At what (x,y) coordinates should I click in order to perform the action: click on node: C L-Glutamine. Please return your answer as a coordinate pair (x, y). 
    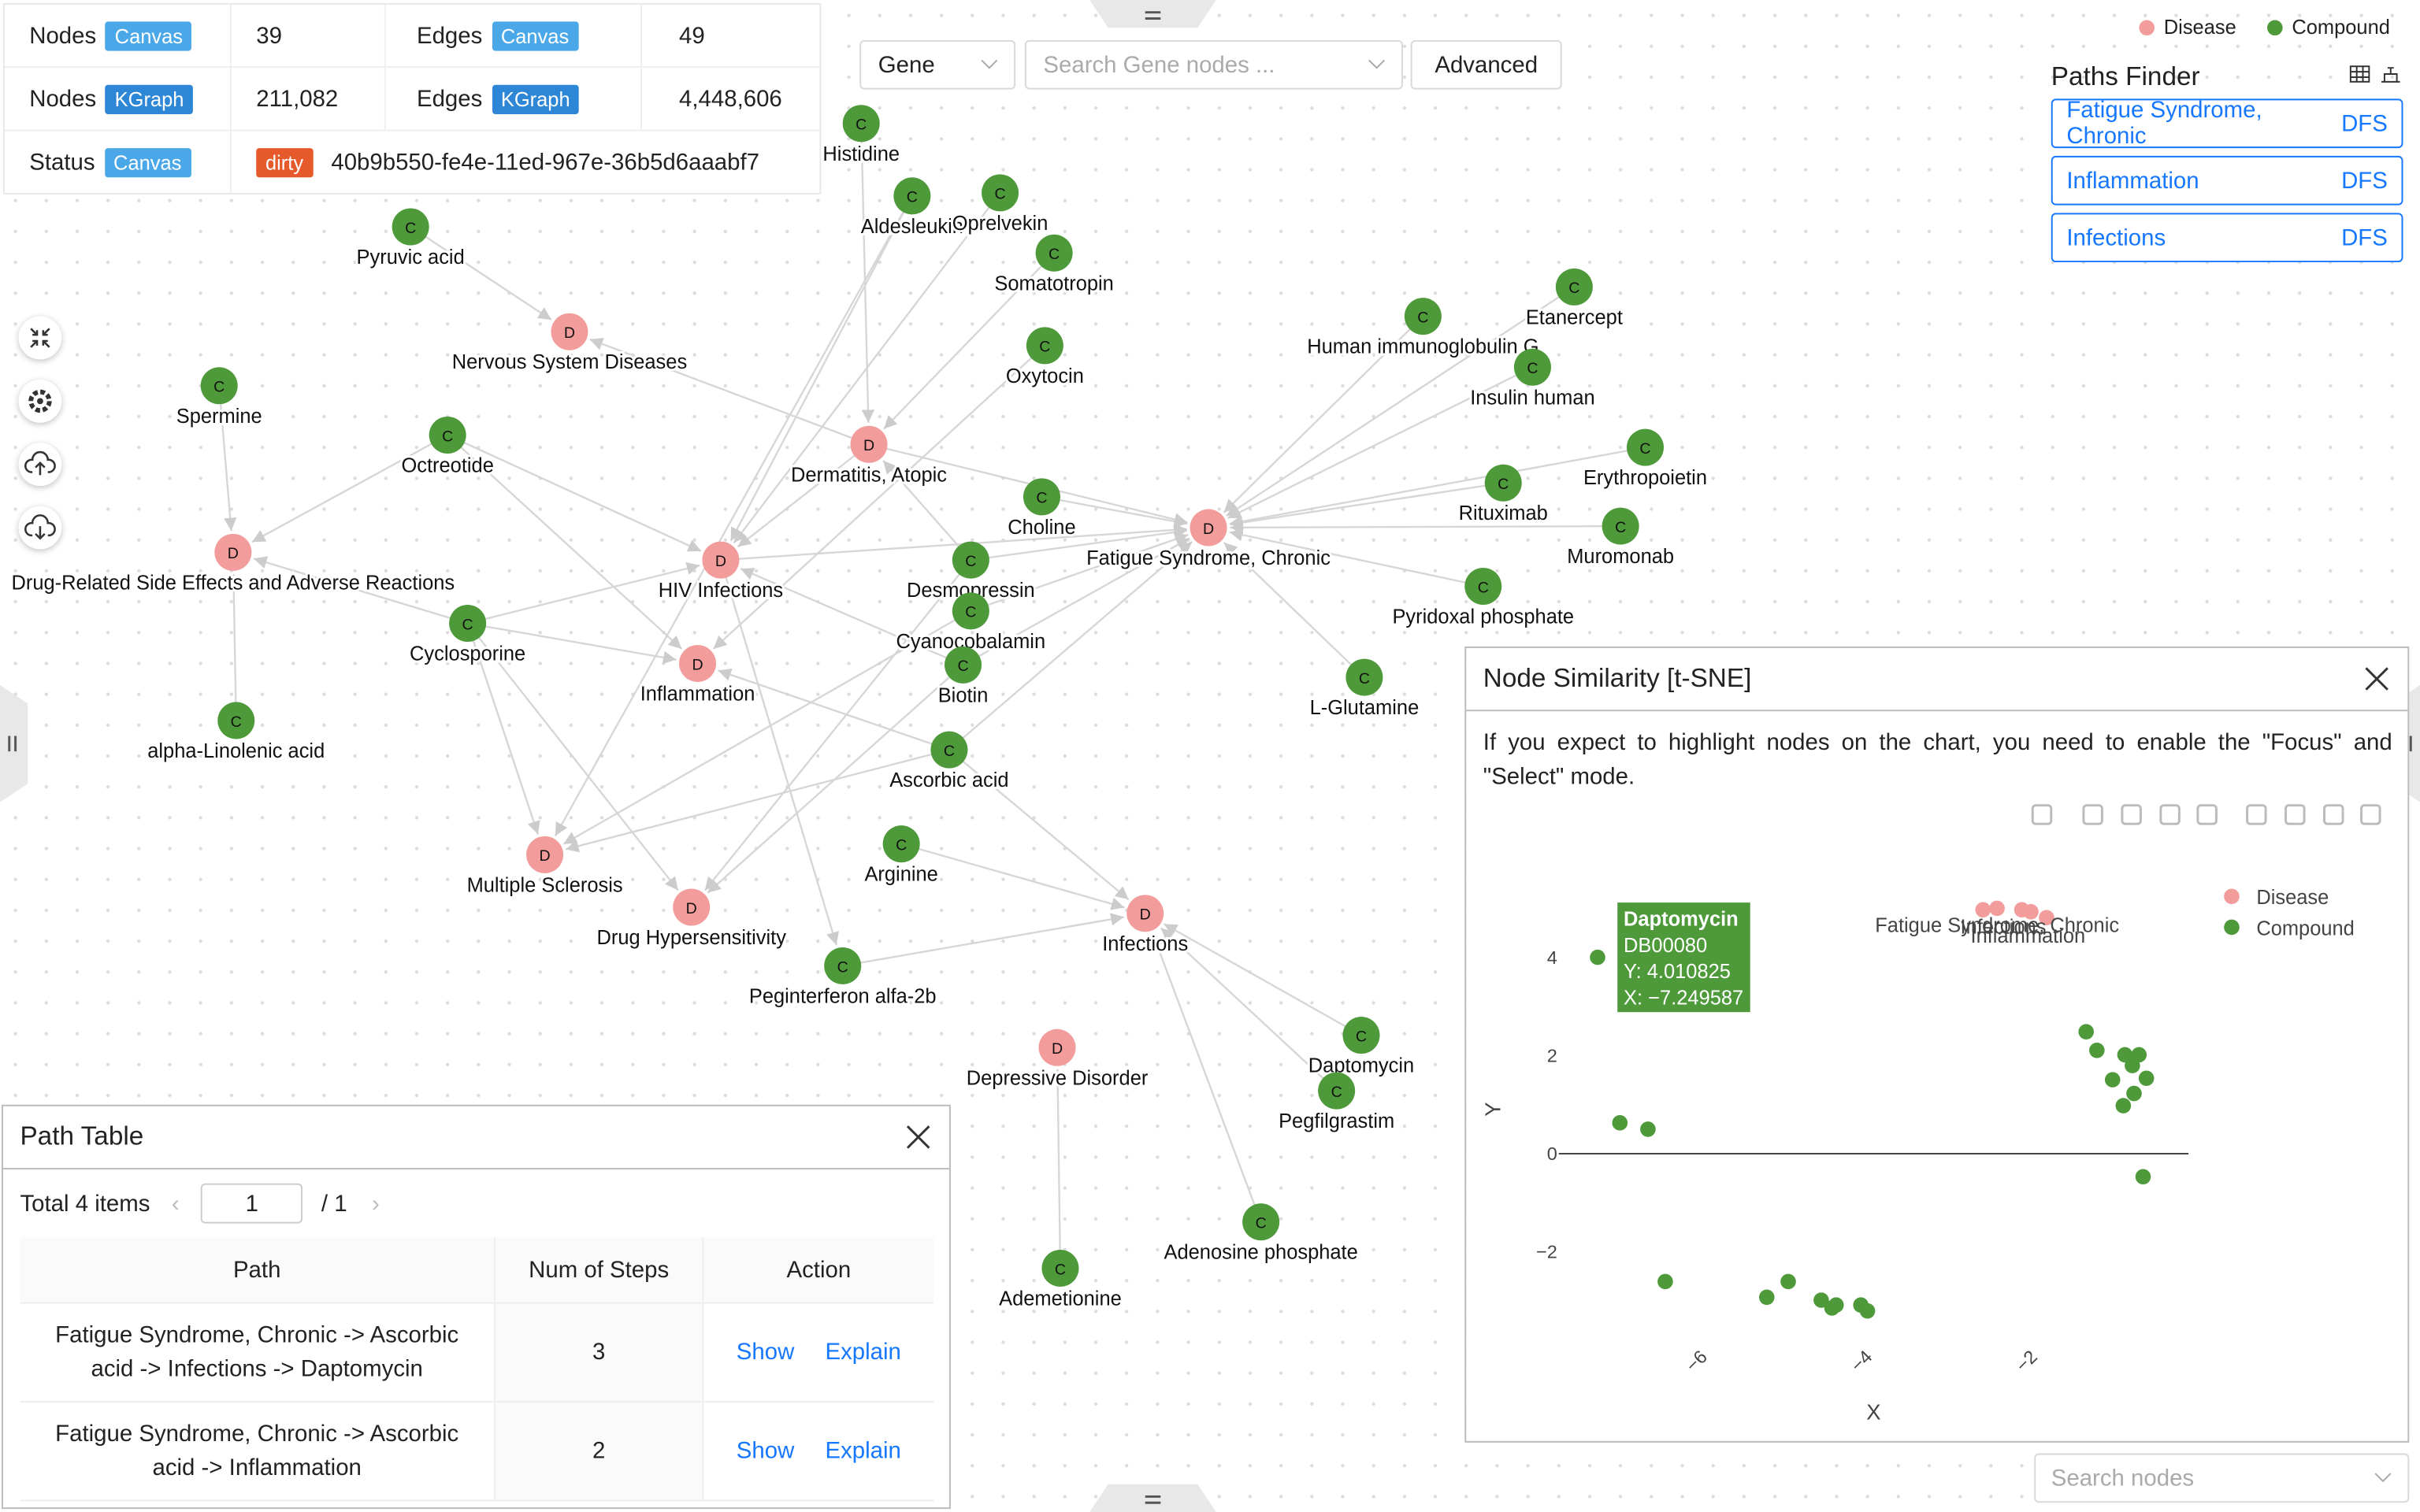
    Looking at the image, I should click on (1364, 689).